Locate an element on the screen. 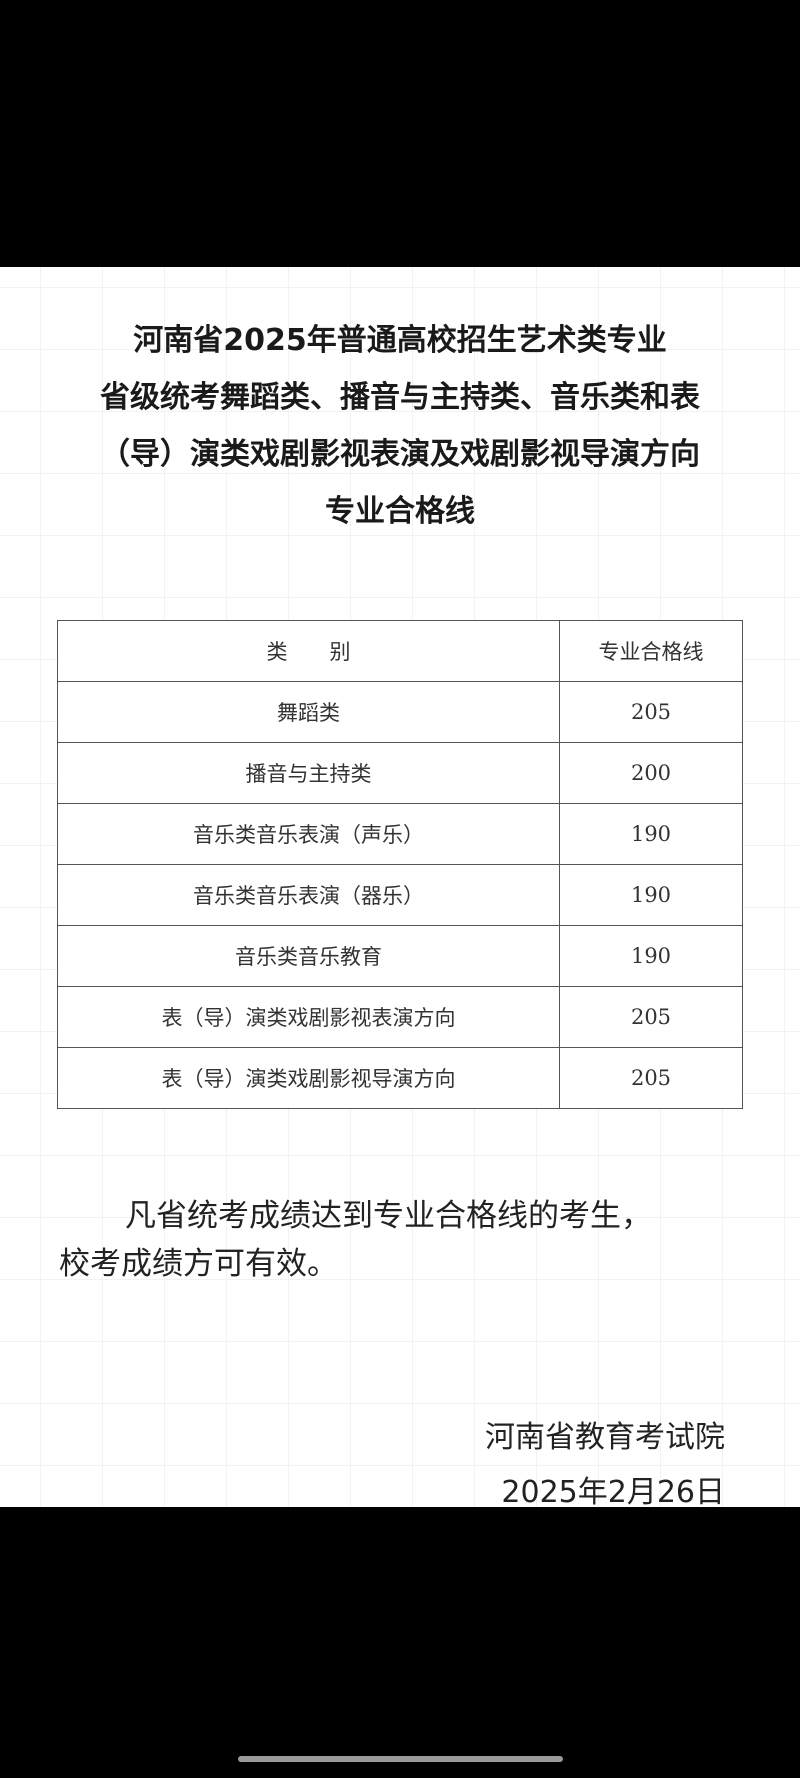 Image resolution: width=800 pixels, height=1778 pixels. category-cell: 音乐类音乐表演（器乐） is located at coordinates (308, 895).